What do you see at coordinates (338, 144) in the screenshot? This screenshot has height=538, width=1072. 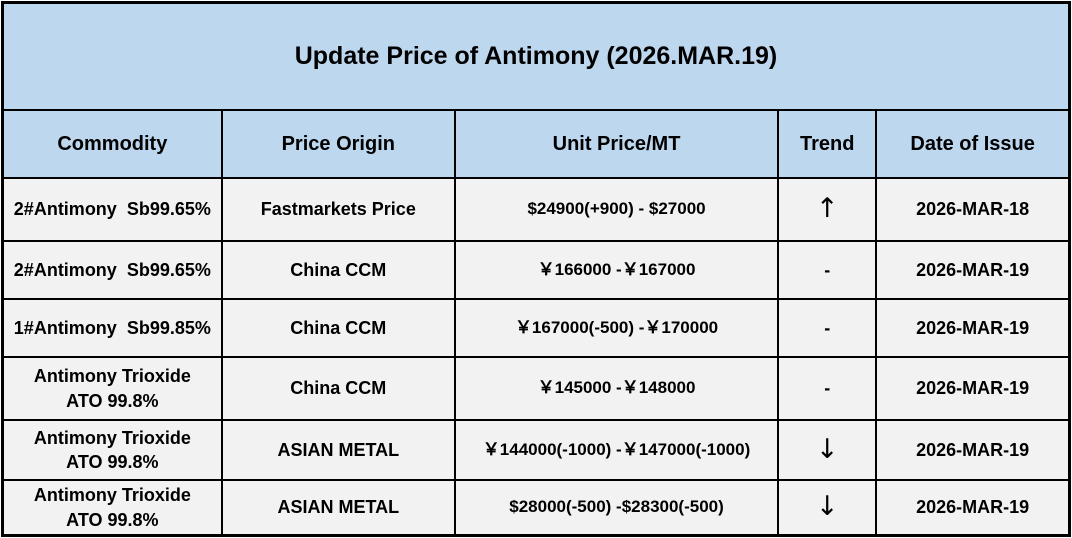 I see `column-header-price-origin: Price Origin` at bounding box center [338, 144].